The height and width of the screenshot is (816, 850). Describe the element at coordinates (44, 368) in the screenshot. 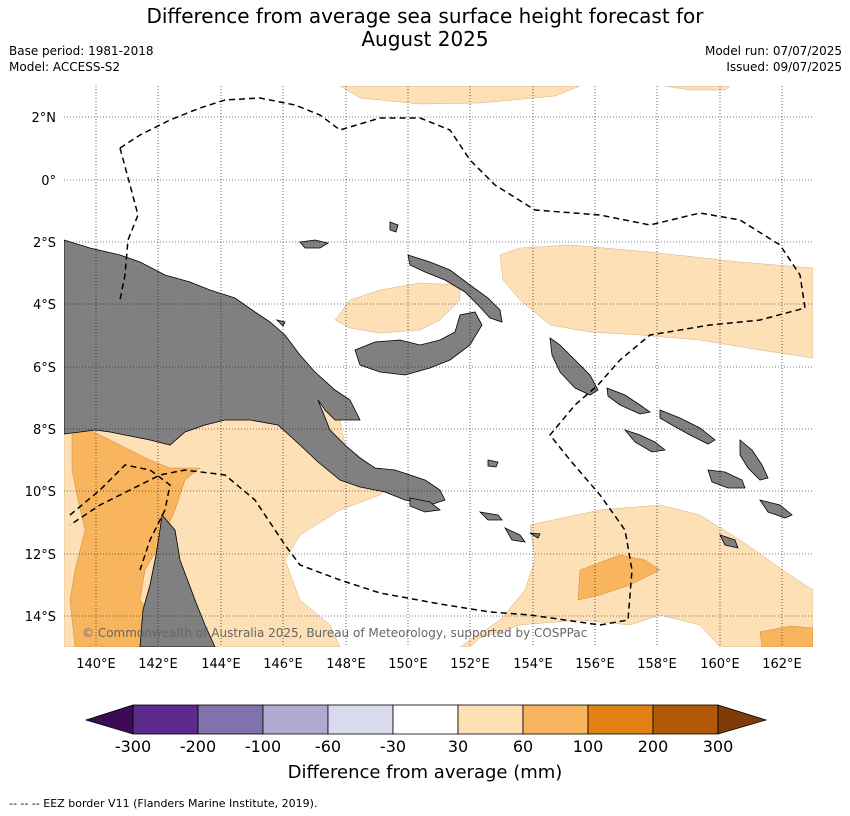

I see `lat-label: 6°S` at that location.